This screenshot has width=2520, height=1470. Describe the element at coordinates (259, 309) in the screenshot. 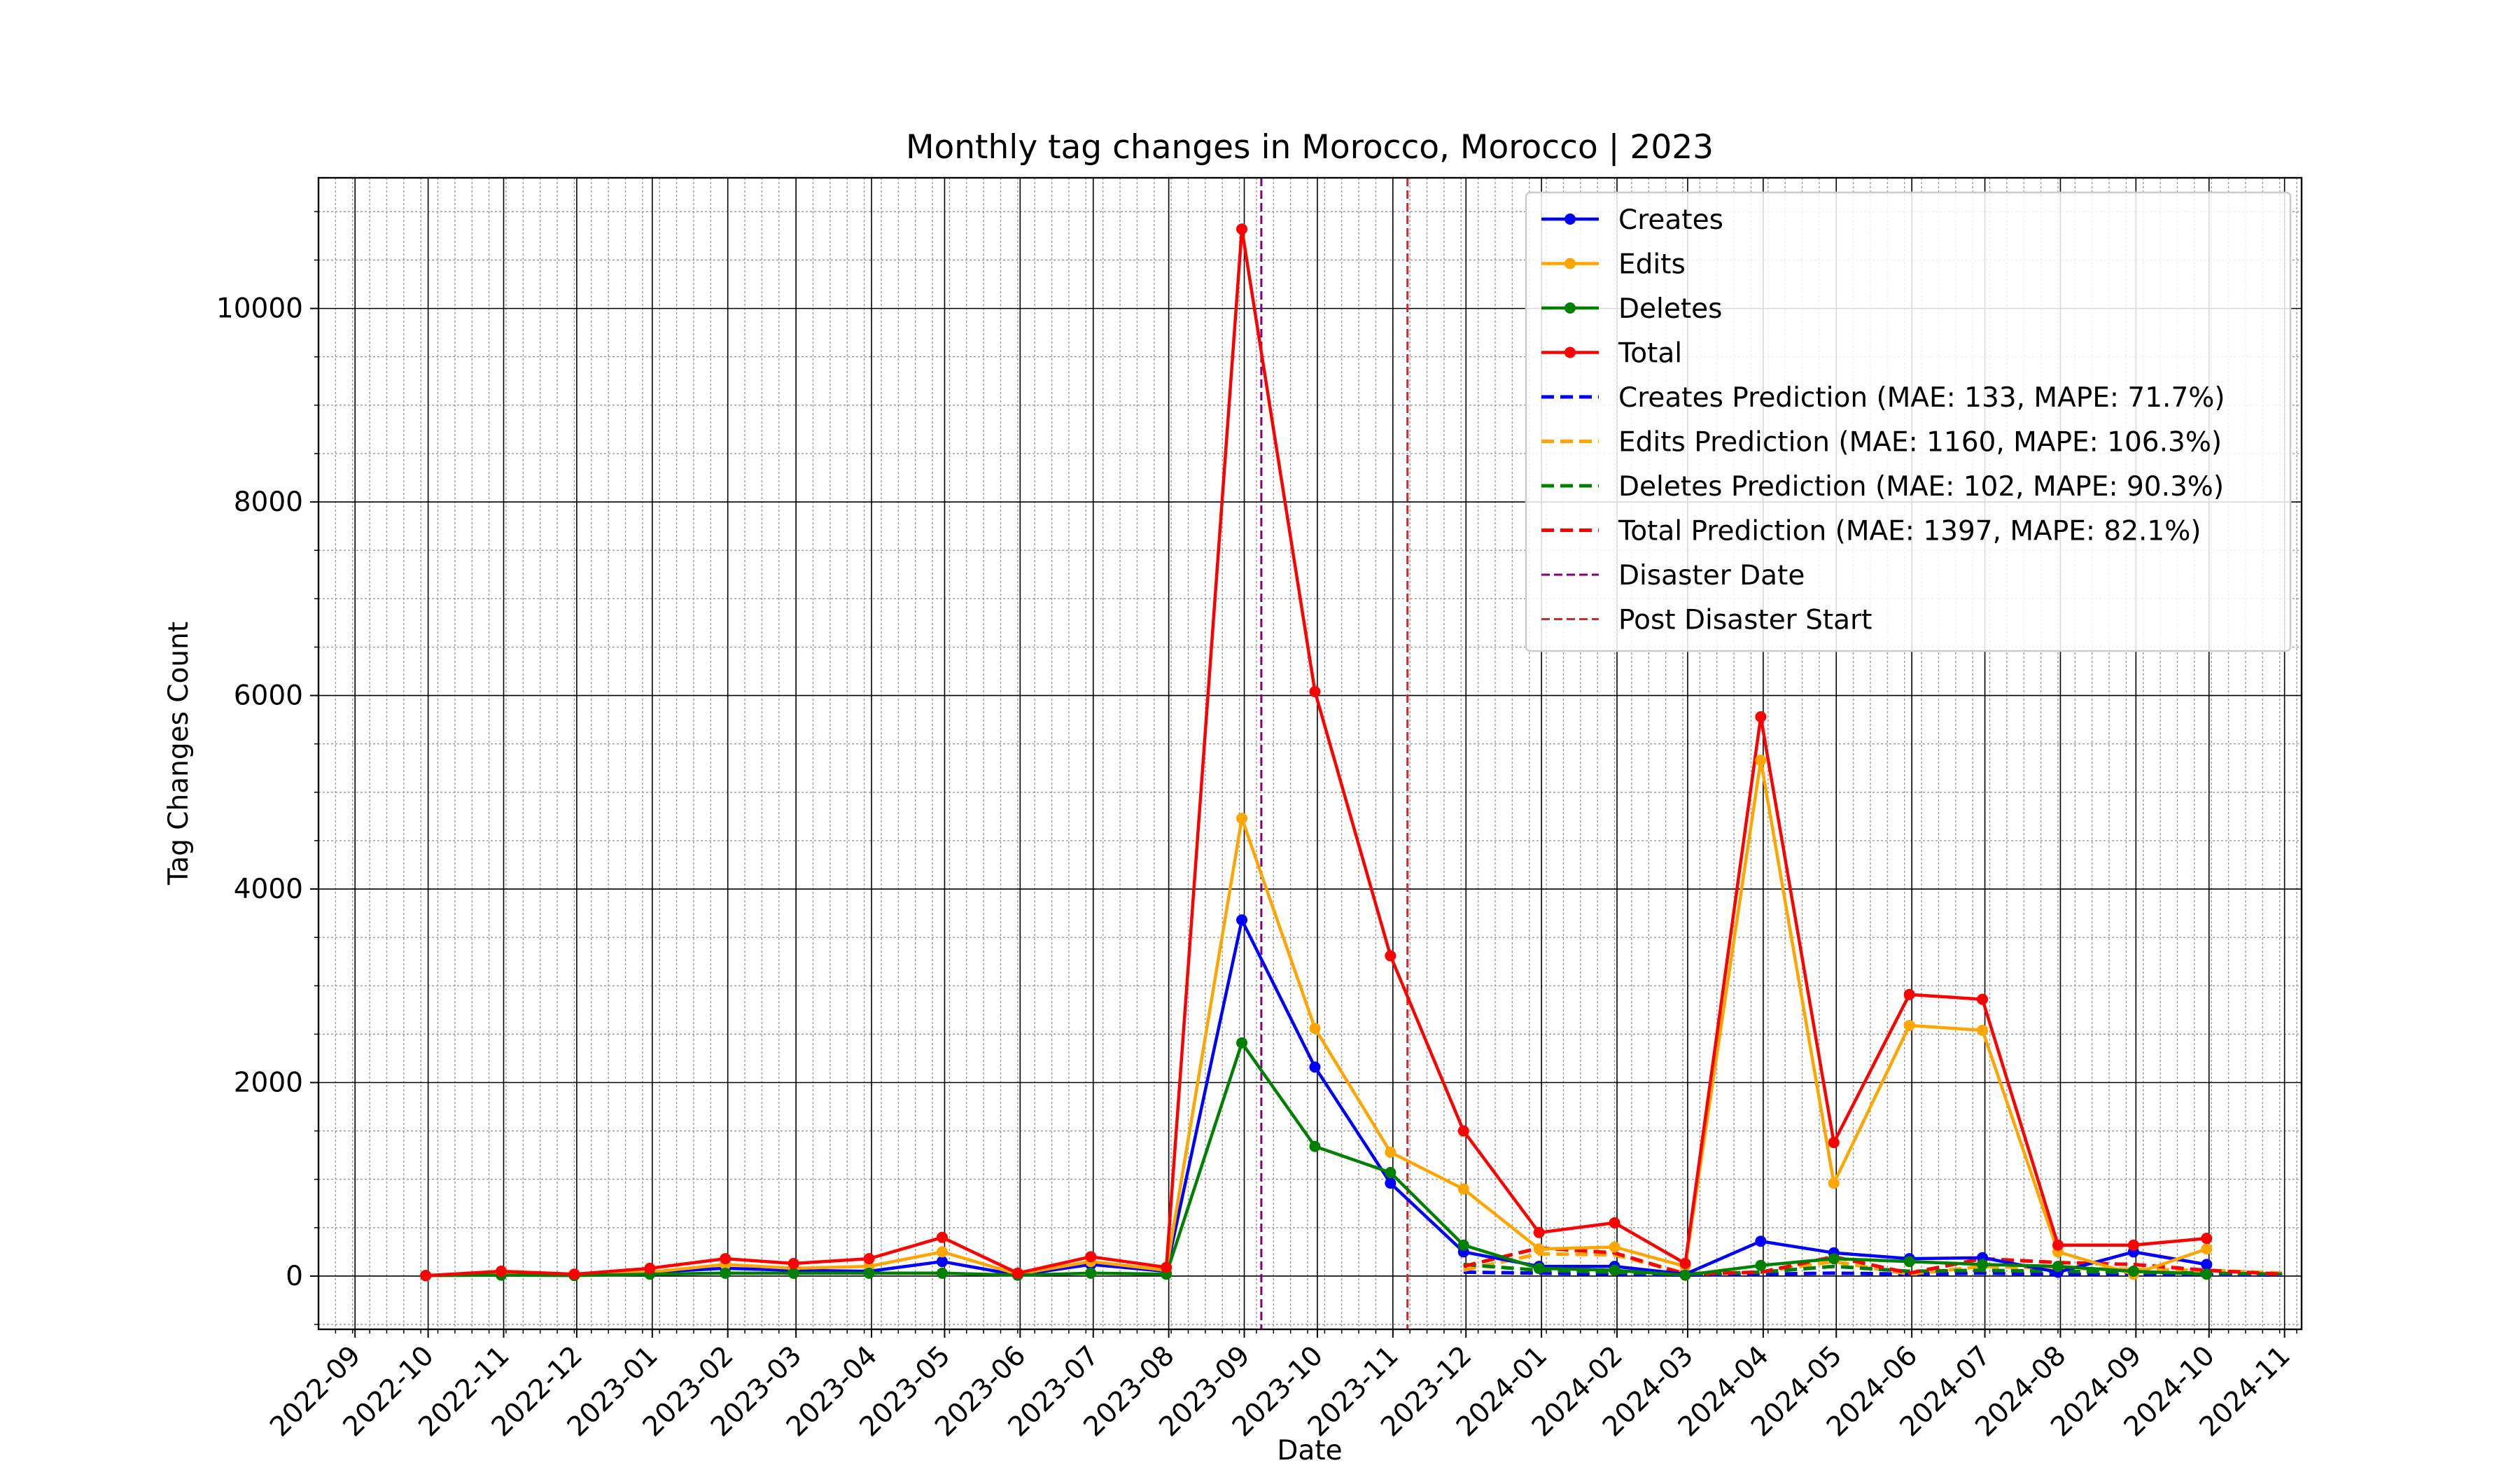

I see `y-tick-label: 10000` at that location.